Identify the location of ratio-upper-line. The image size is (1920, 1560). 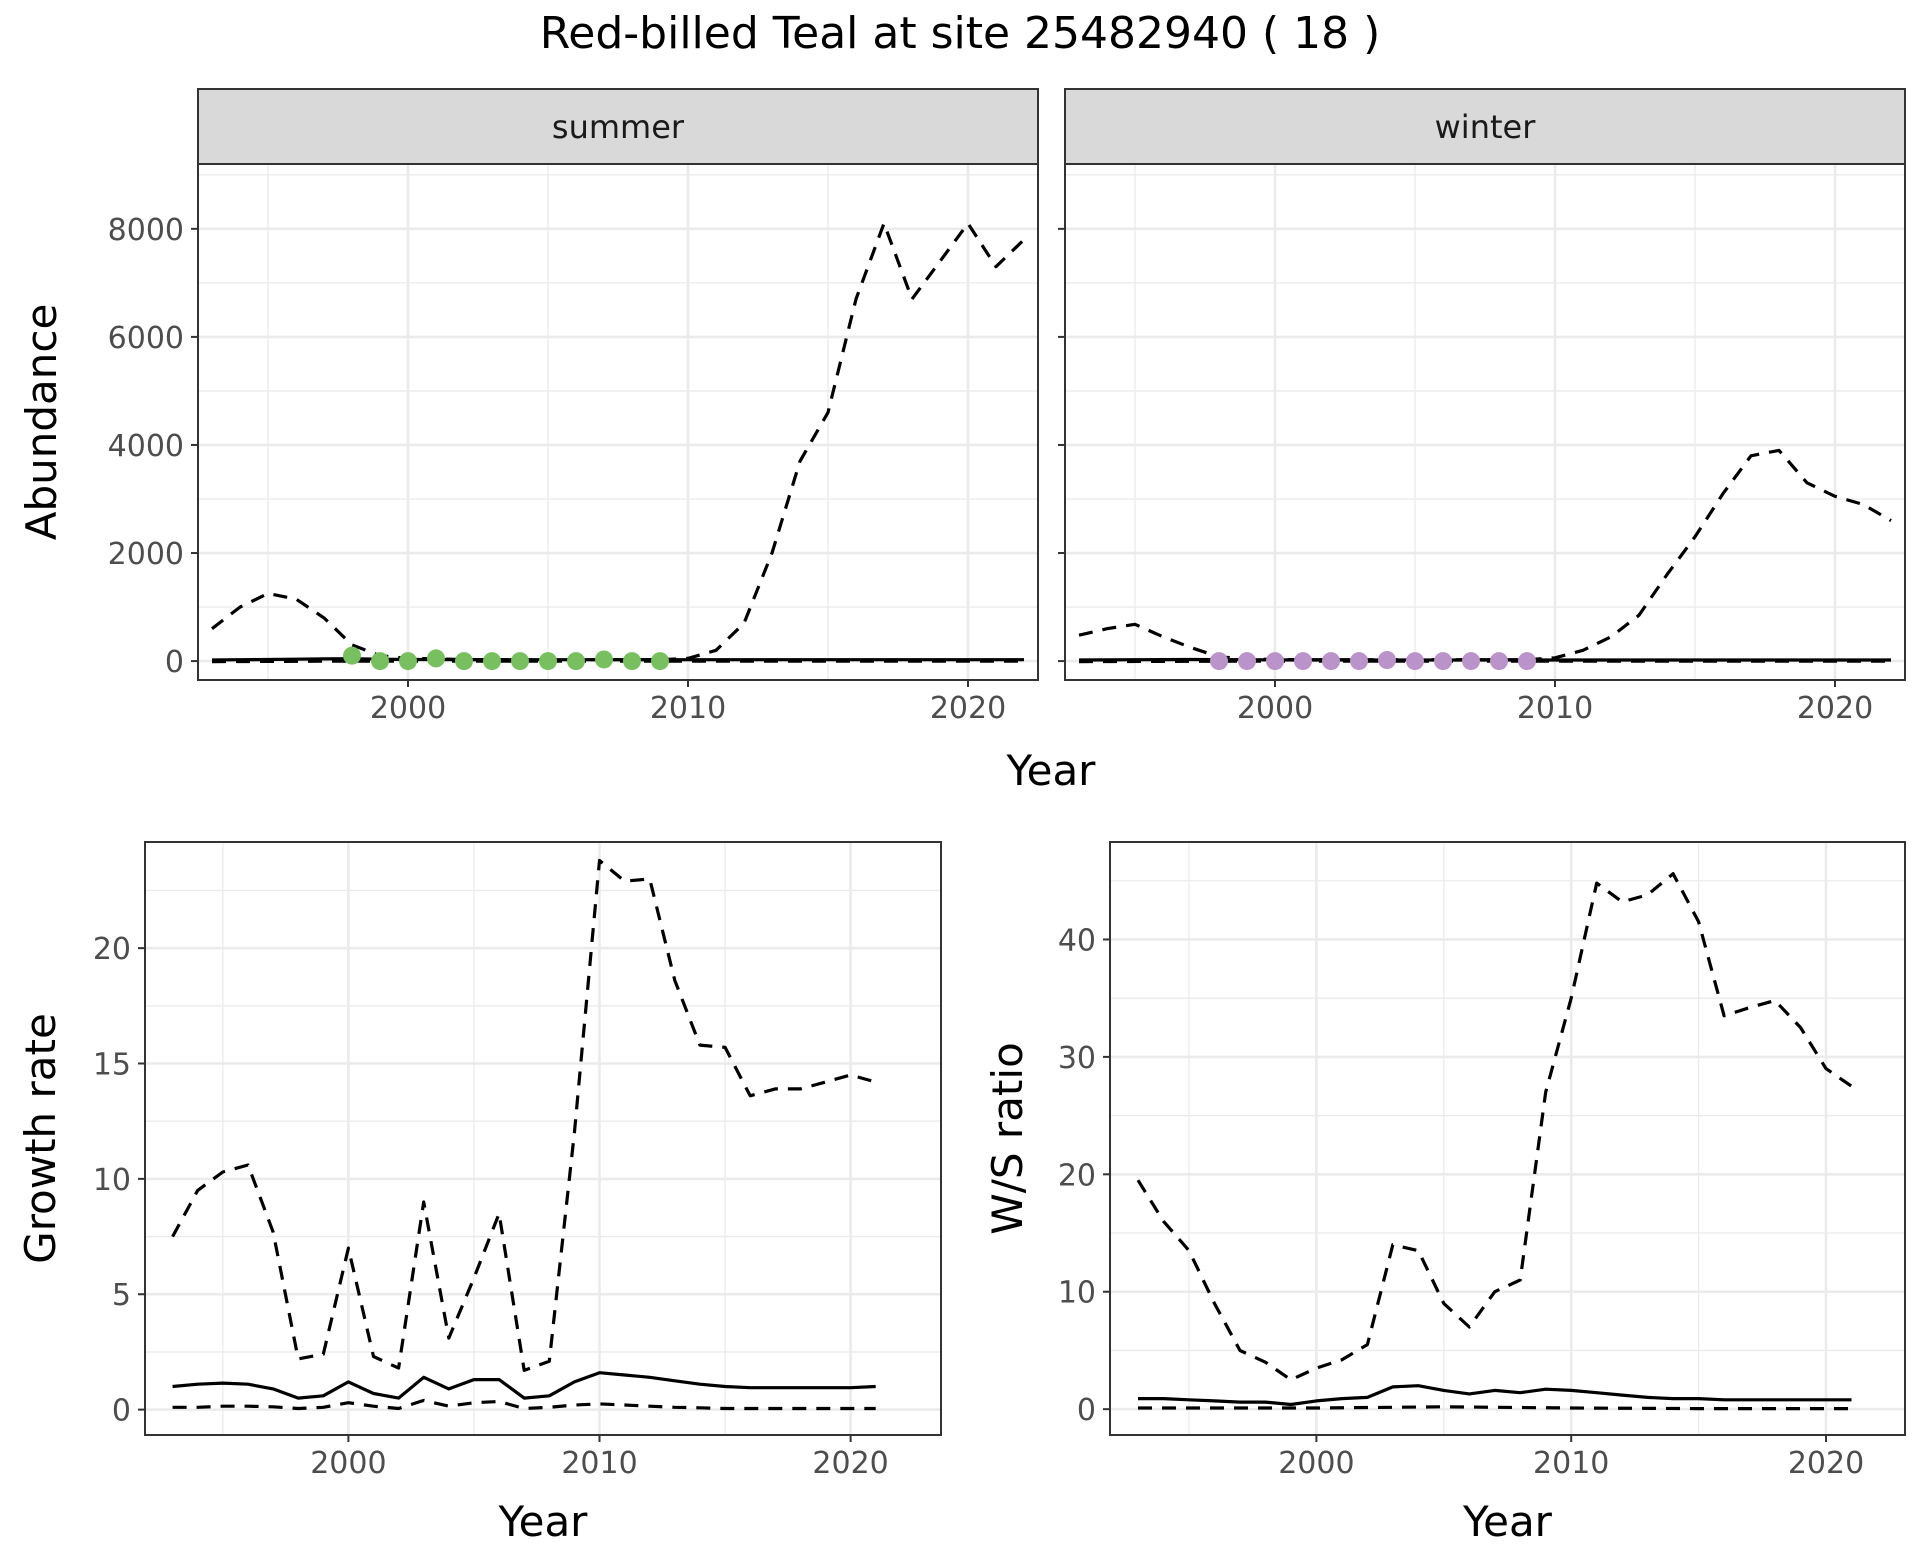
(1494, 1127).